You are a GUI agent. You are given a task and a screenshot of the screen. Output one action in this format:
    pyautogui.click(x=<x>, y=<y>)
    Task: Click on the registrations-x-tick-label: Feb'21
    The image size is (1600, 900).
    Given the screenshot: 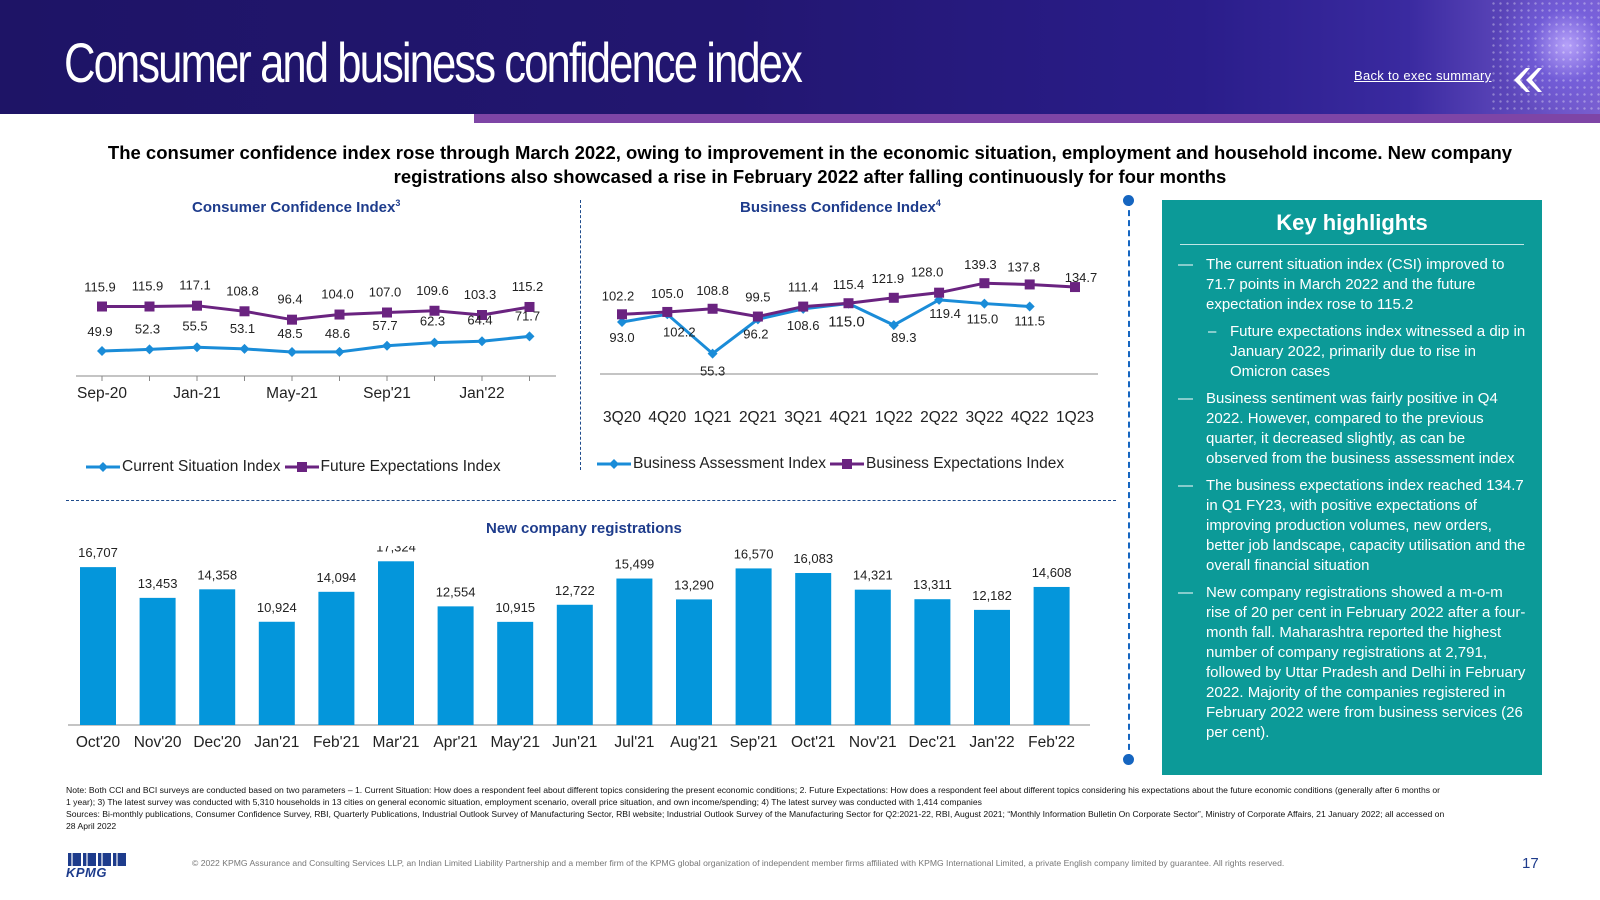 What is the action you would take?
    pyautogui.click(x=336, y=742)
    